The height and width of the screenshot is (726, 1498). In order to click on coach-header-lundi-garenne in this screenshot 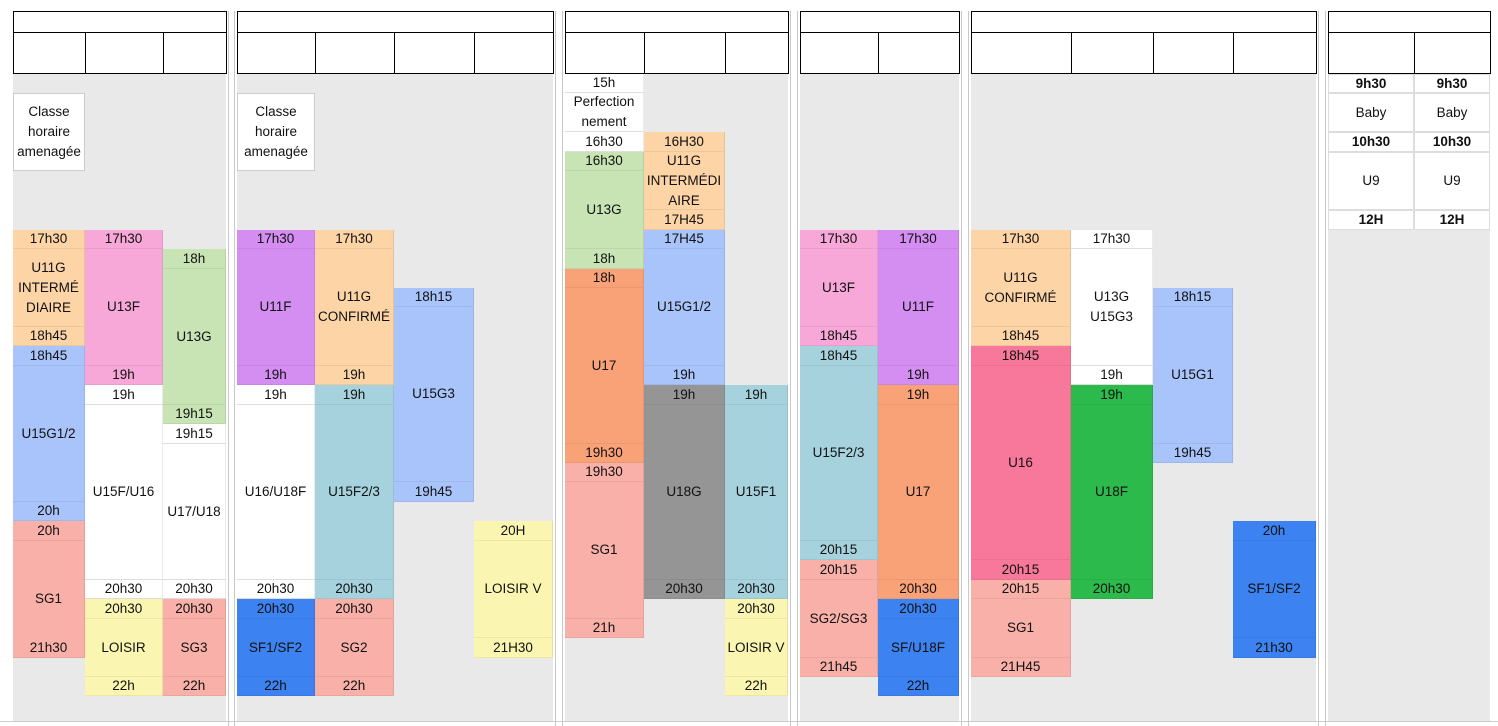, I will do `click(49, 53)`.